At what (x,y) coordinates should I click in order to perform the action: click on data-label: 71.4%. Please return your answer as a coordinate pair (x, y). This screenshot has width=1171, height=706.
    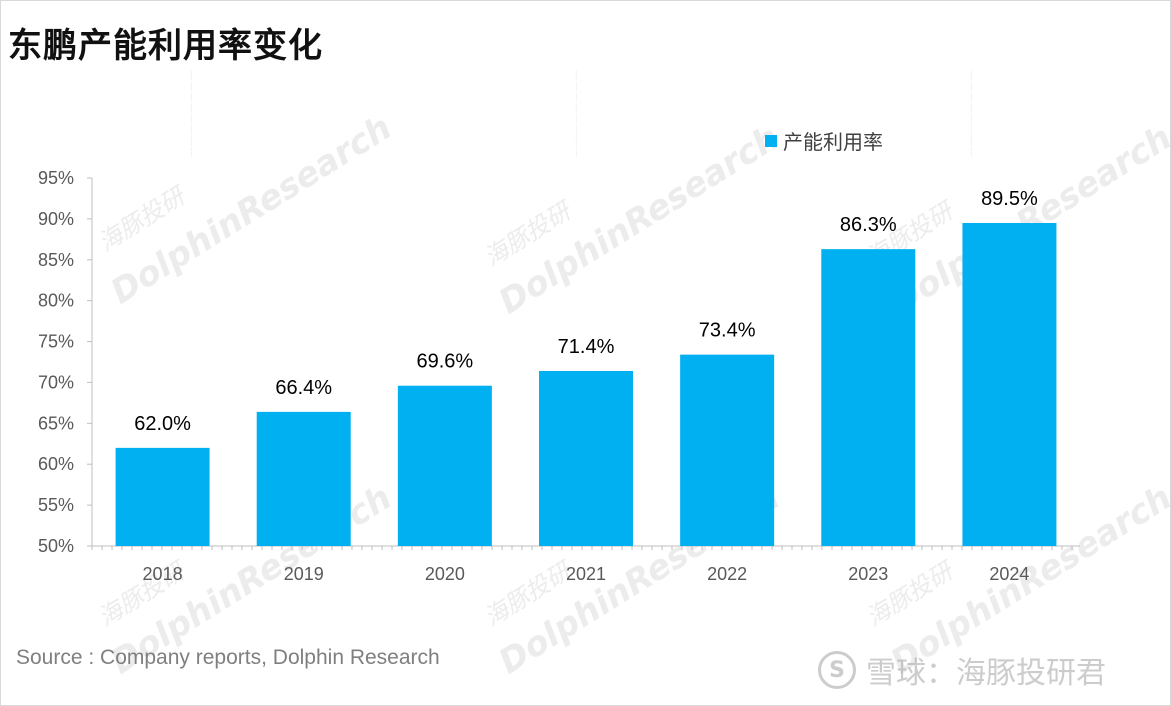
    Looking at the image, I should click on (586, 347).